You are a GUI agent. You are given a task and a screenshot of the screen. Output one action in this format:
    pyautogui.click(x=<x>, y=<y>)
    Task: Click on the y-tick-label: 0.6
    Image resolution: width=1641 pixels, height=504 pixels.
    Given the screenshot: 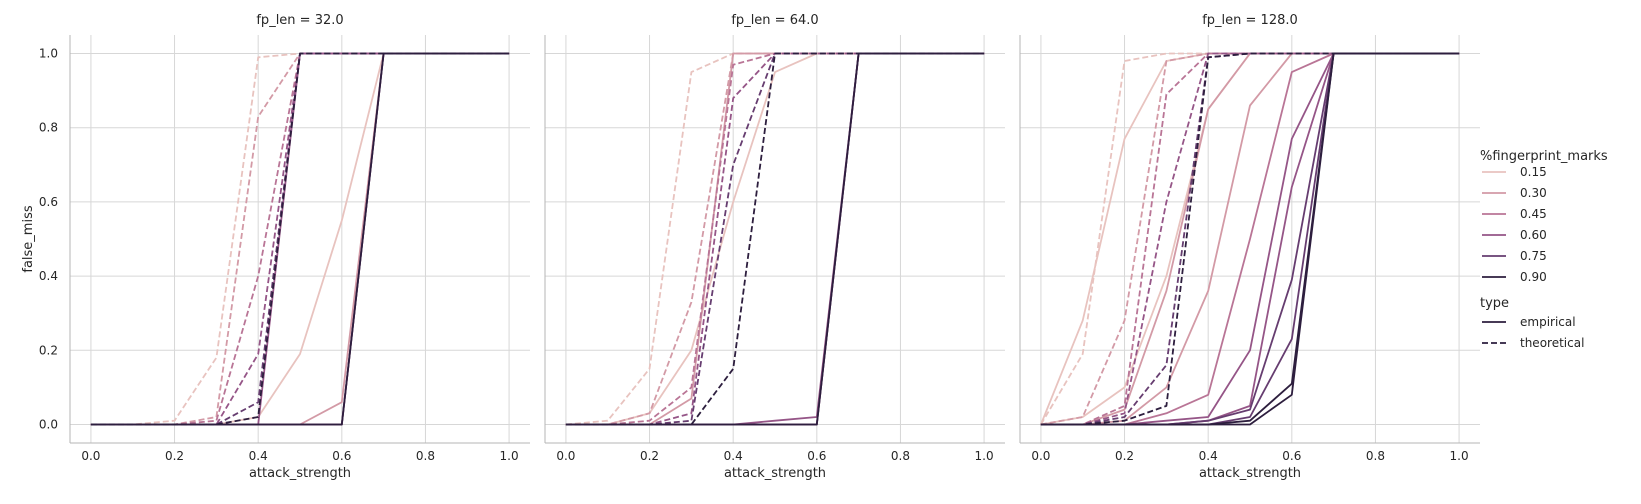 What is the action you would take?
    pyautogui.click(x=48, y=202)
    